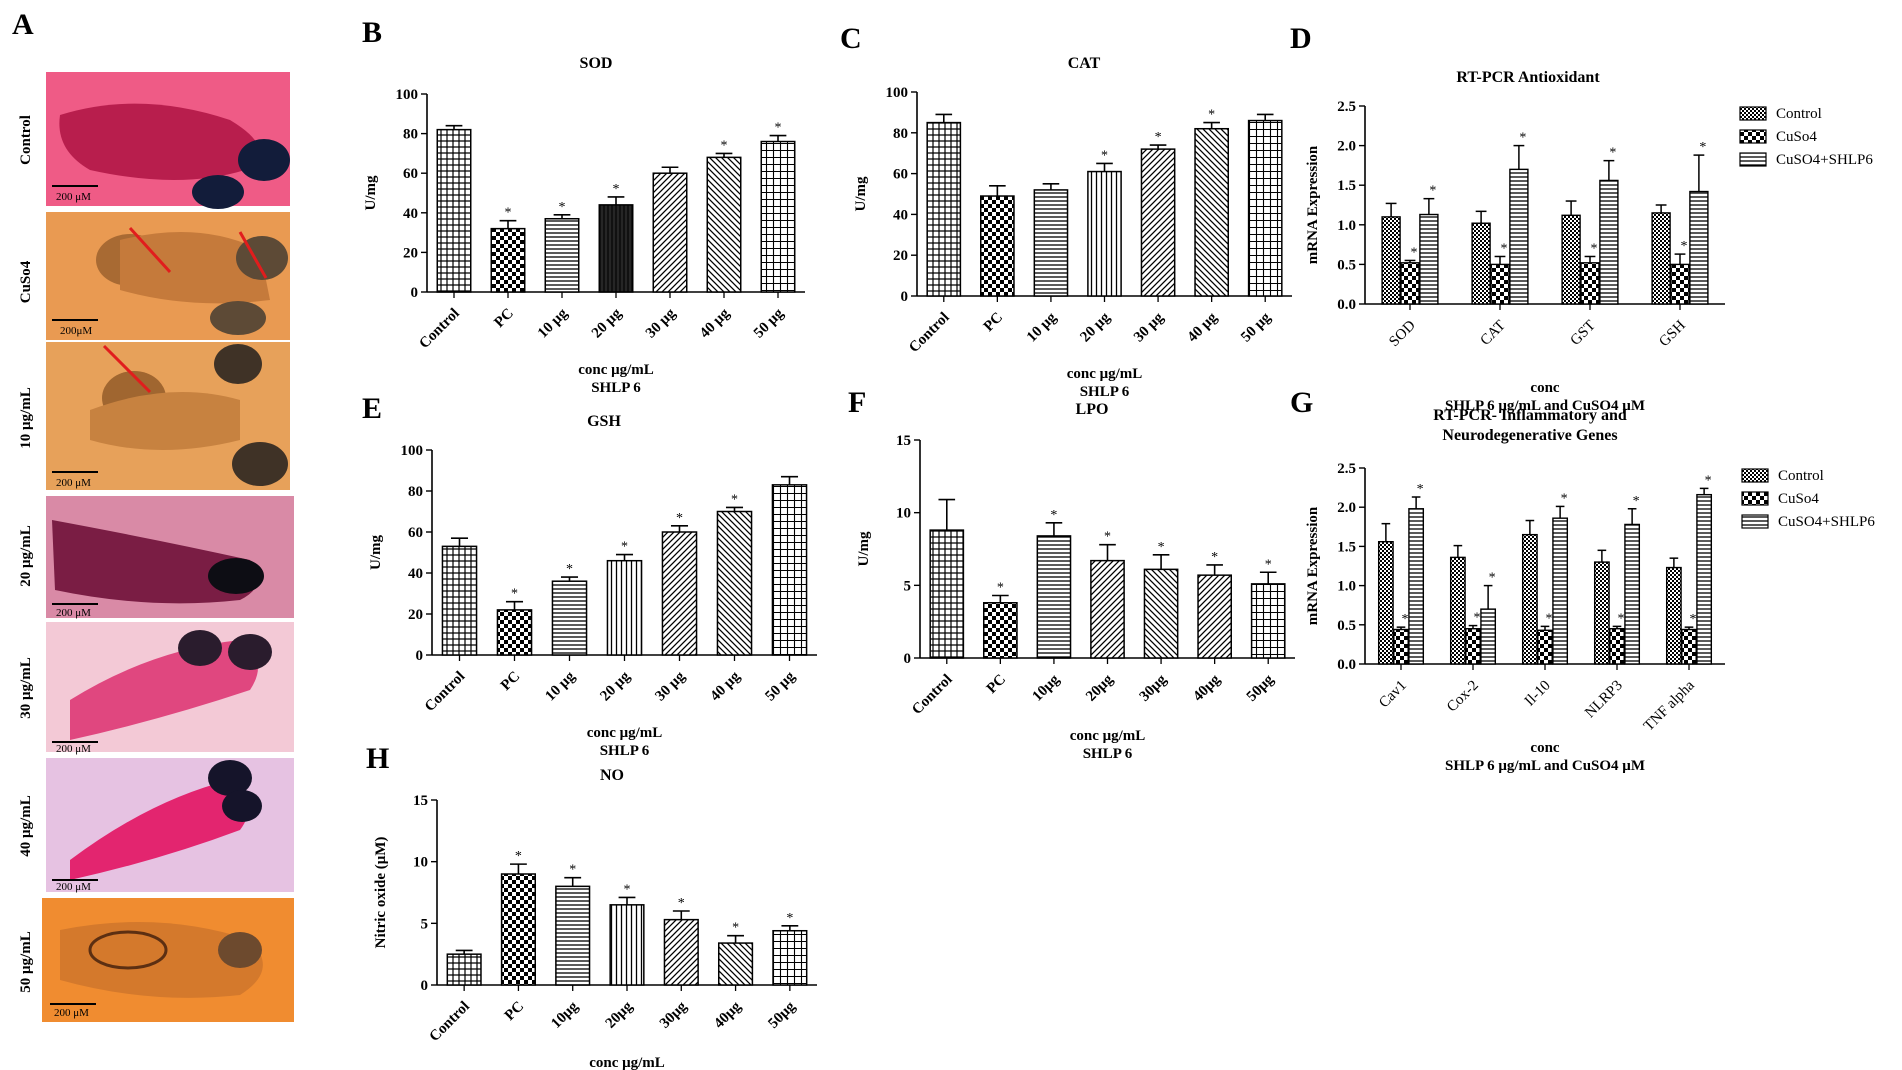 This screenshot has height=1070, width=1902. Describe the element at coordinates (410, 214) in the screenshot. I see `y-tick-label: 40` at that location.